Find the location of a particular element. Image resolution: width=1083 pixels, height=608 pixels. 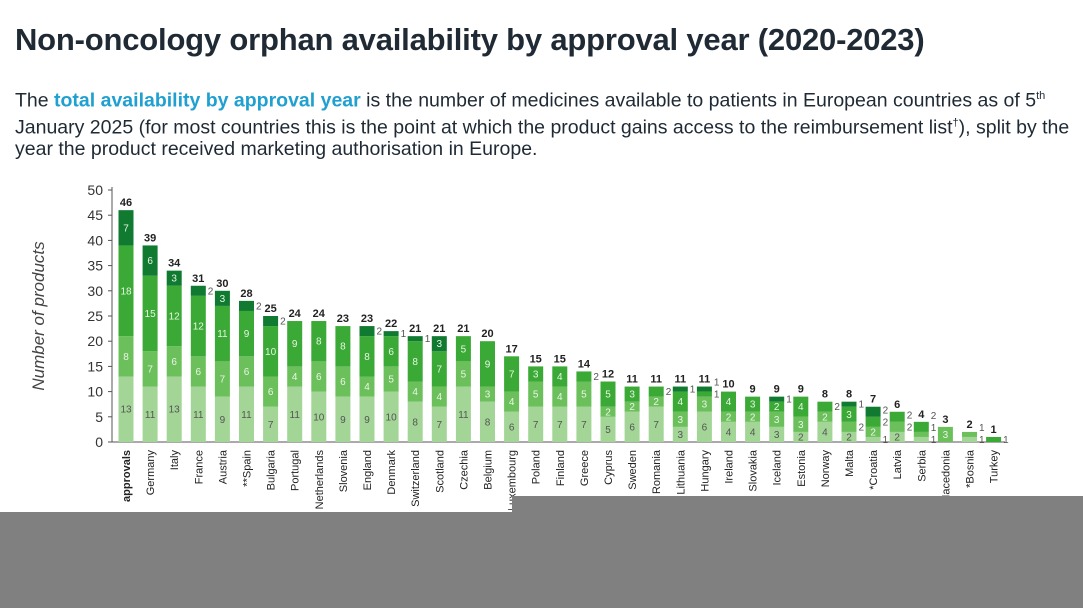

total-label: 9 is located at coordinates (777, 390).